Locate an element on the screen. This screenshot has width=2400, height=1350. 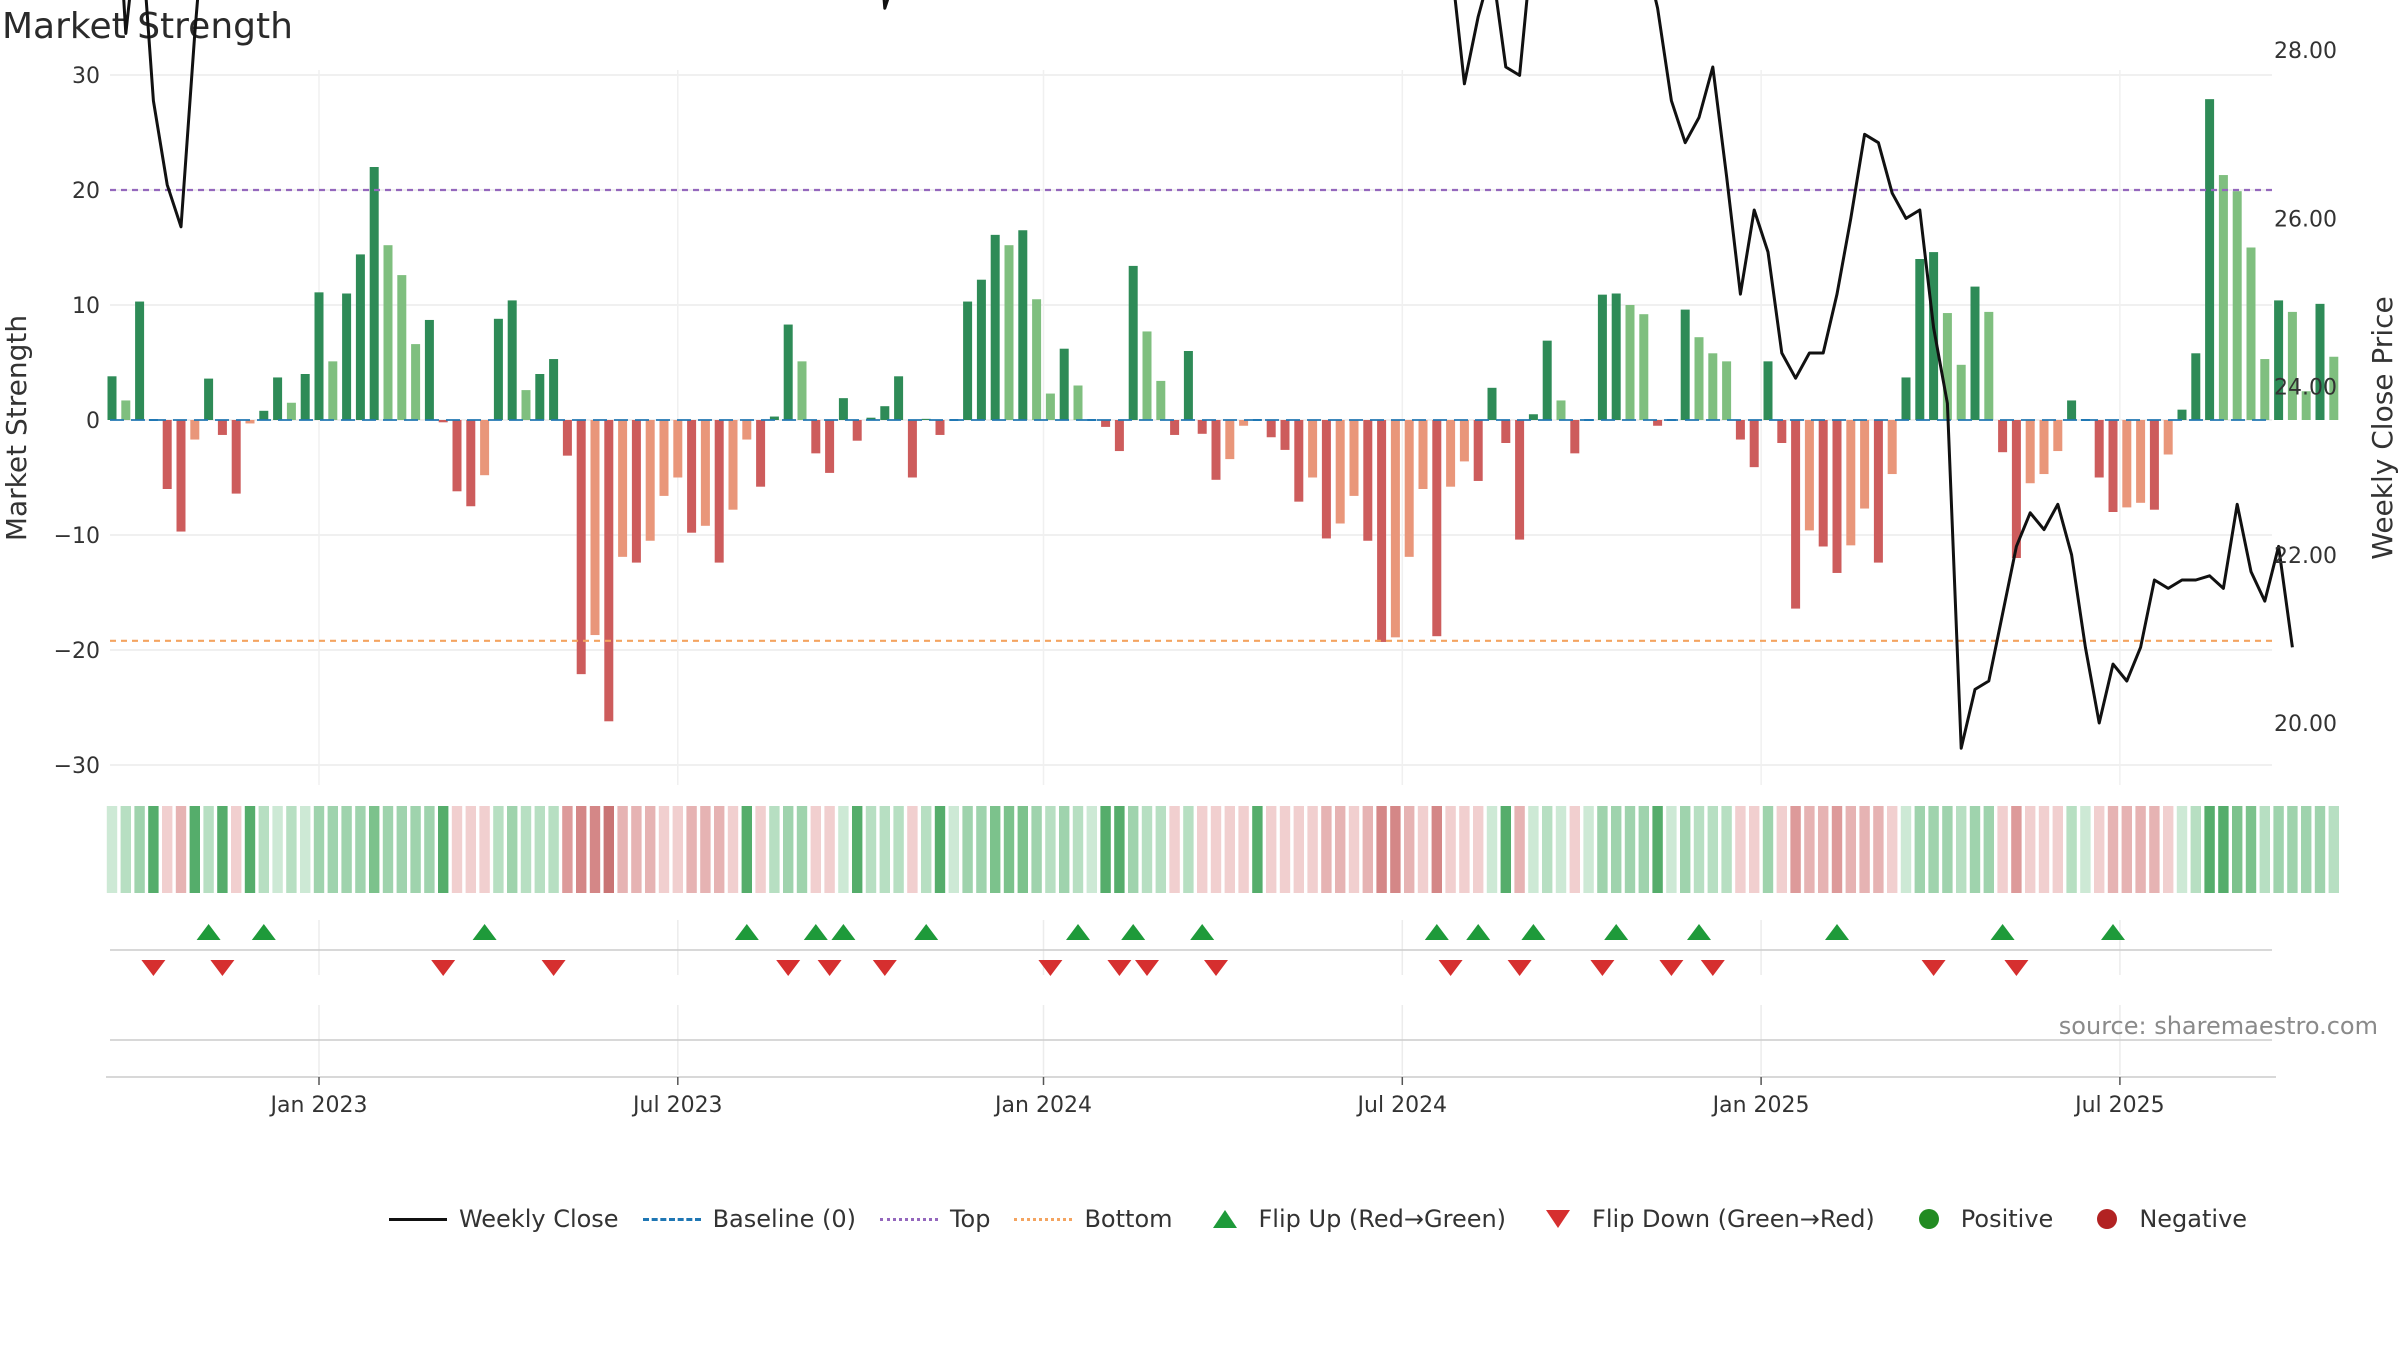
legend-flip-down: Flip Down (Green→Red) is located at coordinates (1702, 1219).